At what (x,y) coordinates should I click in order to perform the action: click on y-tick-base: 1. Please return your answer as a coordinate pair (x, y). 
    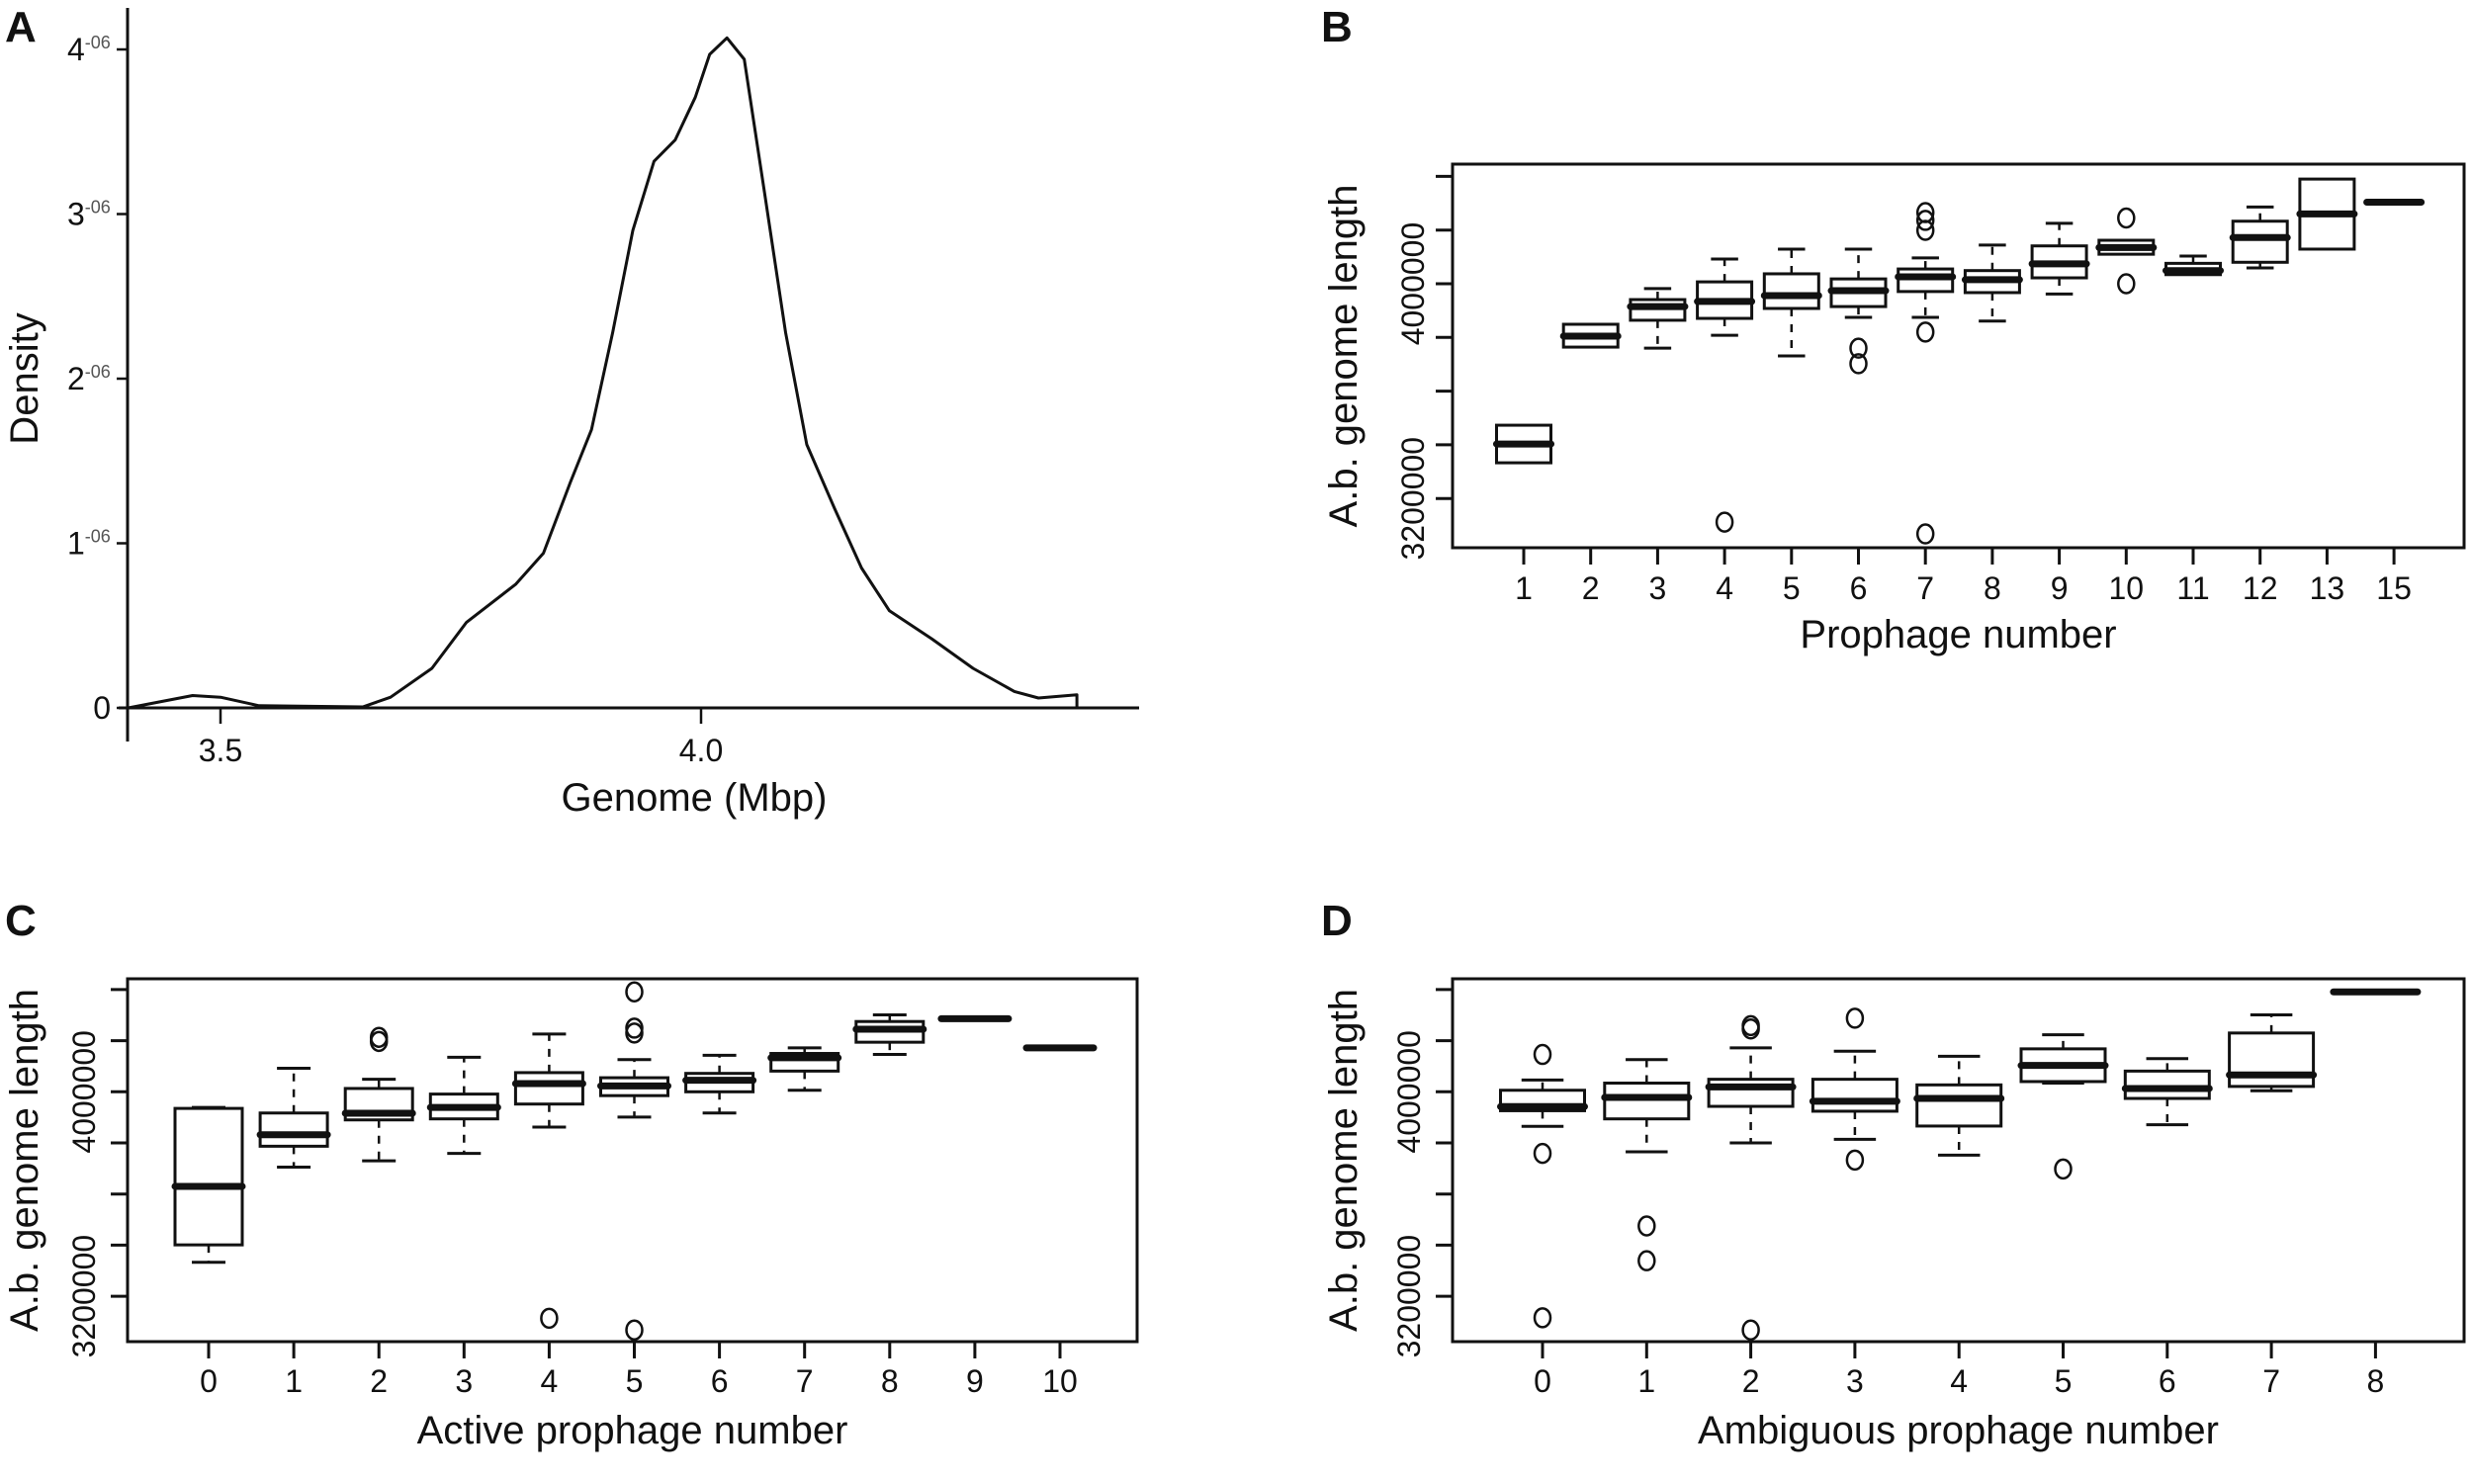
    Looking at the image, I should click on (76, 544).